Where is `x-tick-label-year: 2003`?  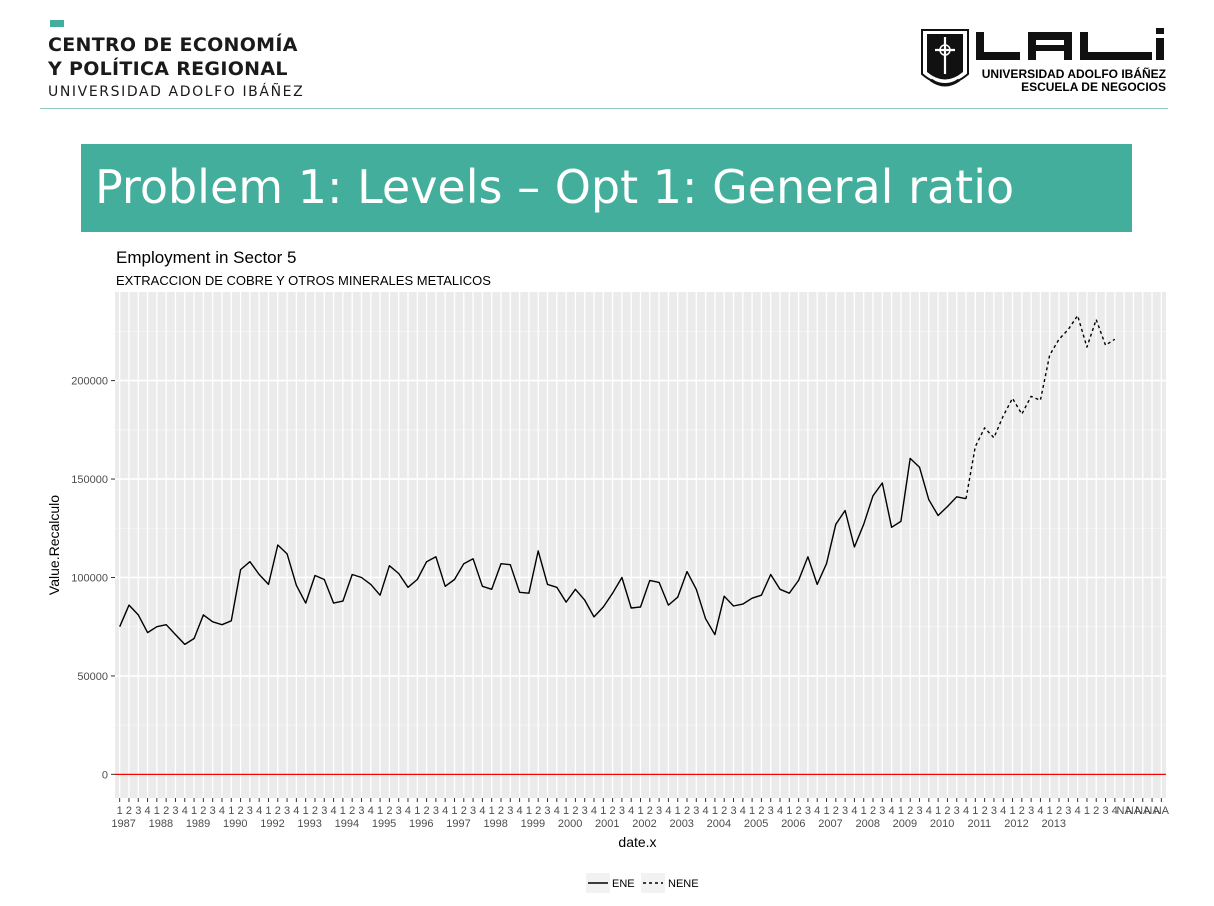
x-tick-label-year: 2003 is located at coordinates (681, 824).